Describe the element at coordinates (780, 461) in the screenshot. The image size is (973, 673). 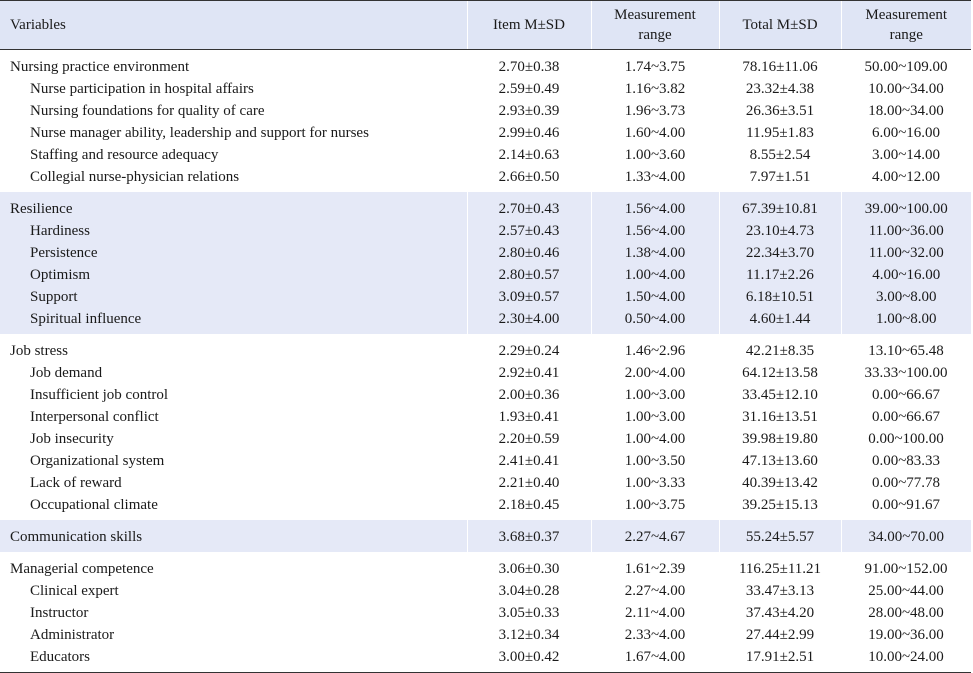
I see `total-msd: 47.13±13.60` at that location.